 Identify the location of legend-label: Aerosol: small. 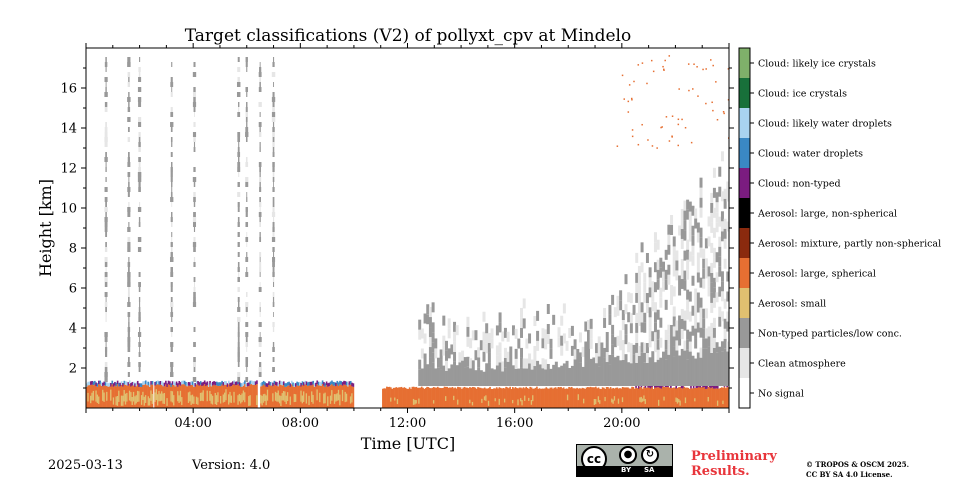
(791, 304).